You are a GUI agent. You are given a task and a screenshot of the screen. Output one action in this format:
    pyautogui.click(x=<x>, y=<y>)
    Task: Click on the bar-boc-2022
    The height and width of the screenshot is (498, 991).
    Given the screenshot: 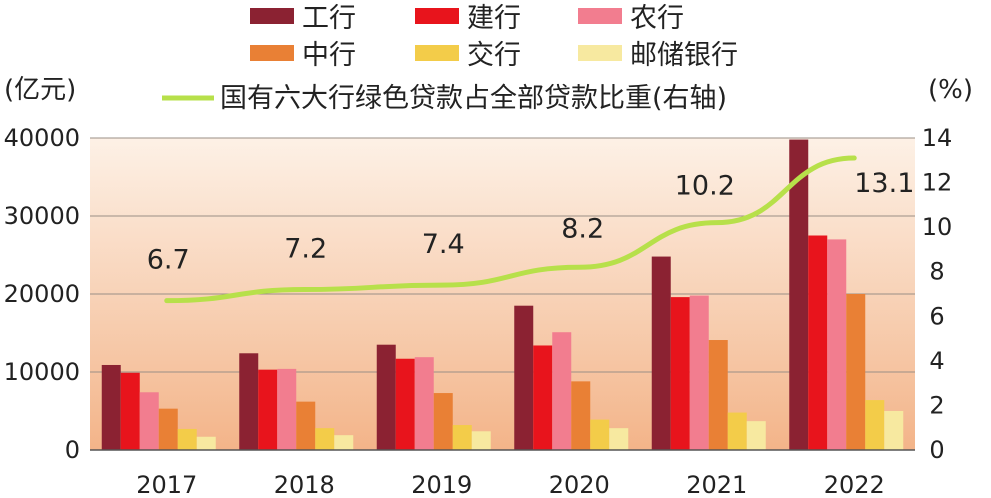 What is the action you would take?
    pyautogui.click(x=856, y=372)
    